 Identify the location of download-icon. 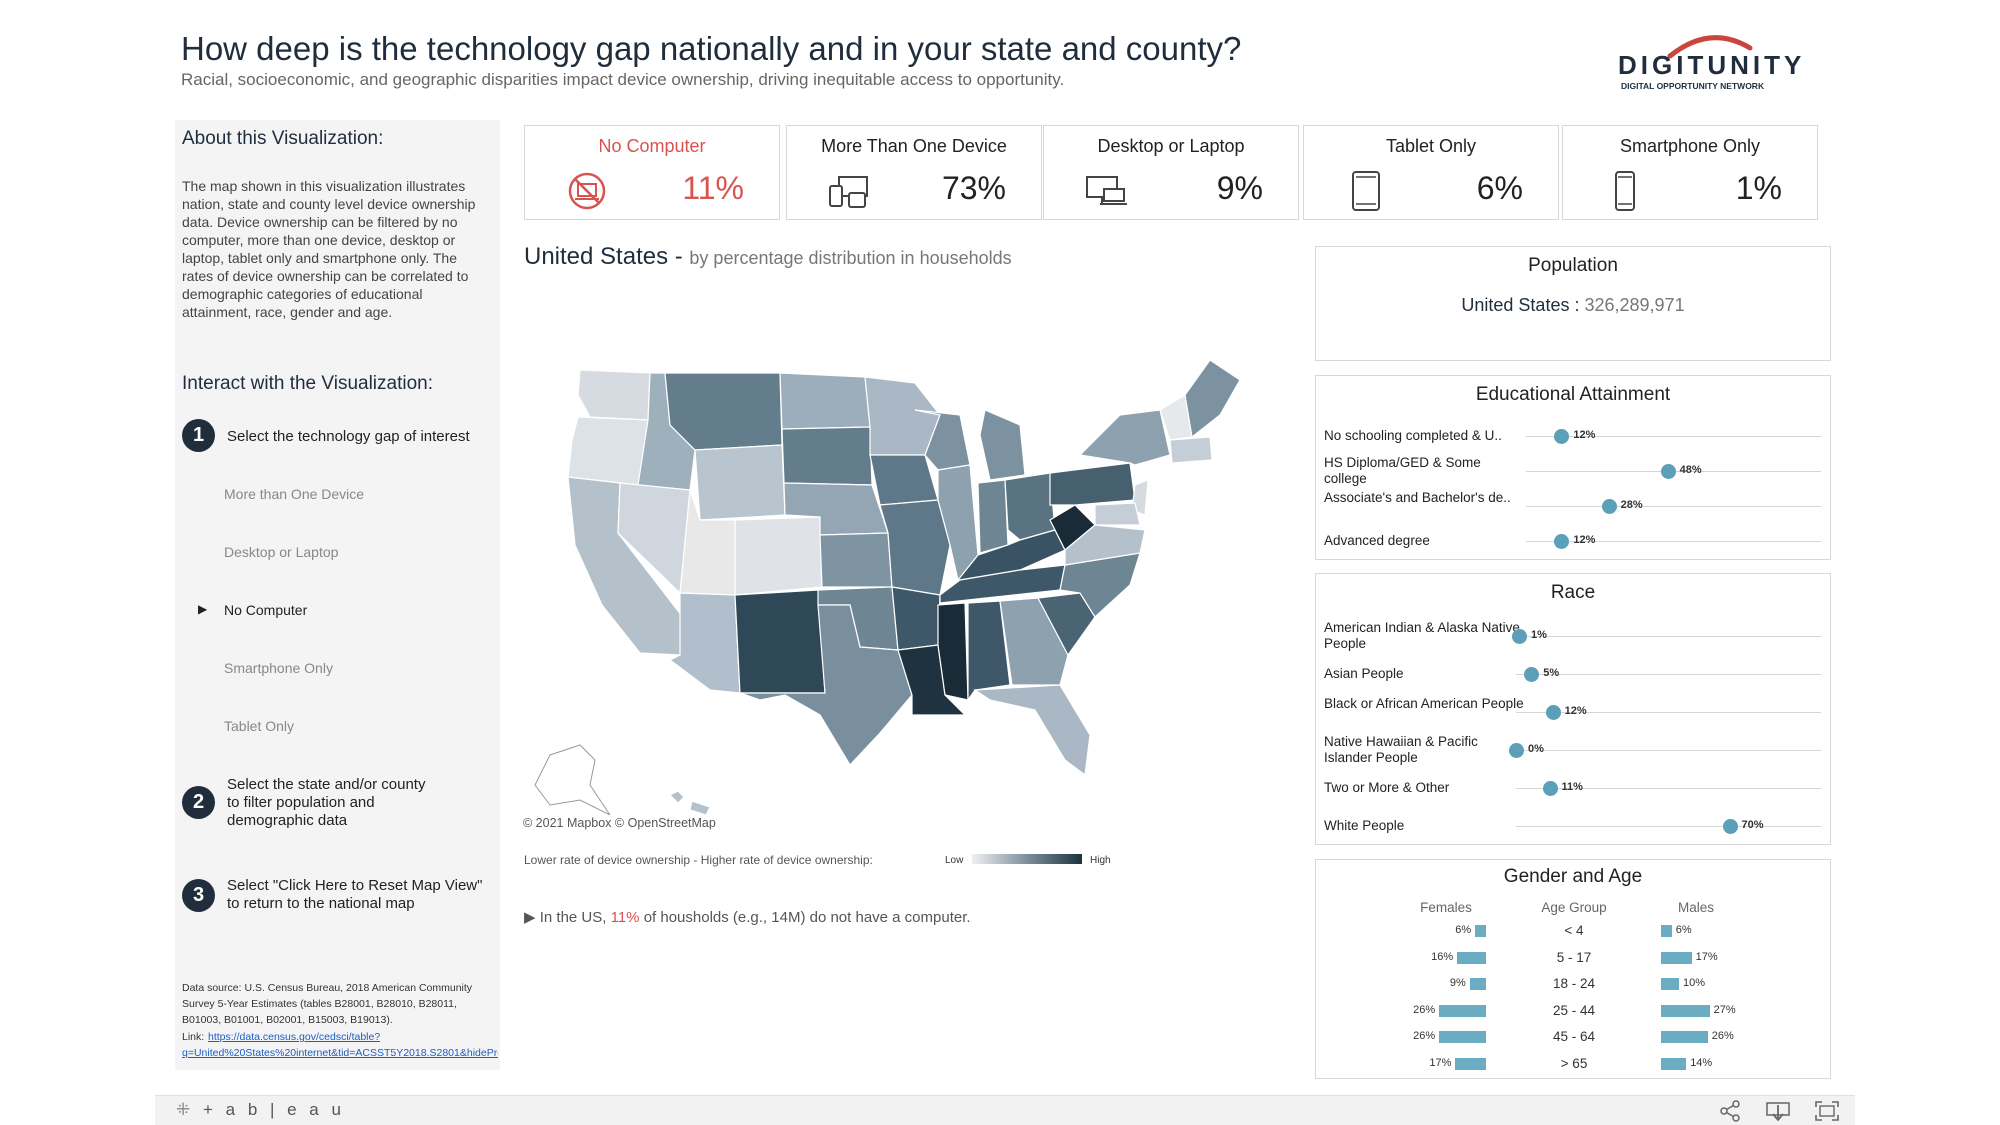
(1778, 1111).